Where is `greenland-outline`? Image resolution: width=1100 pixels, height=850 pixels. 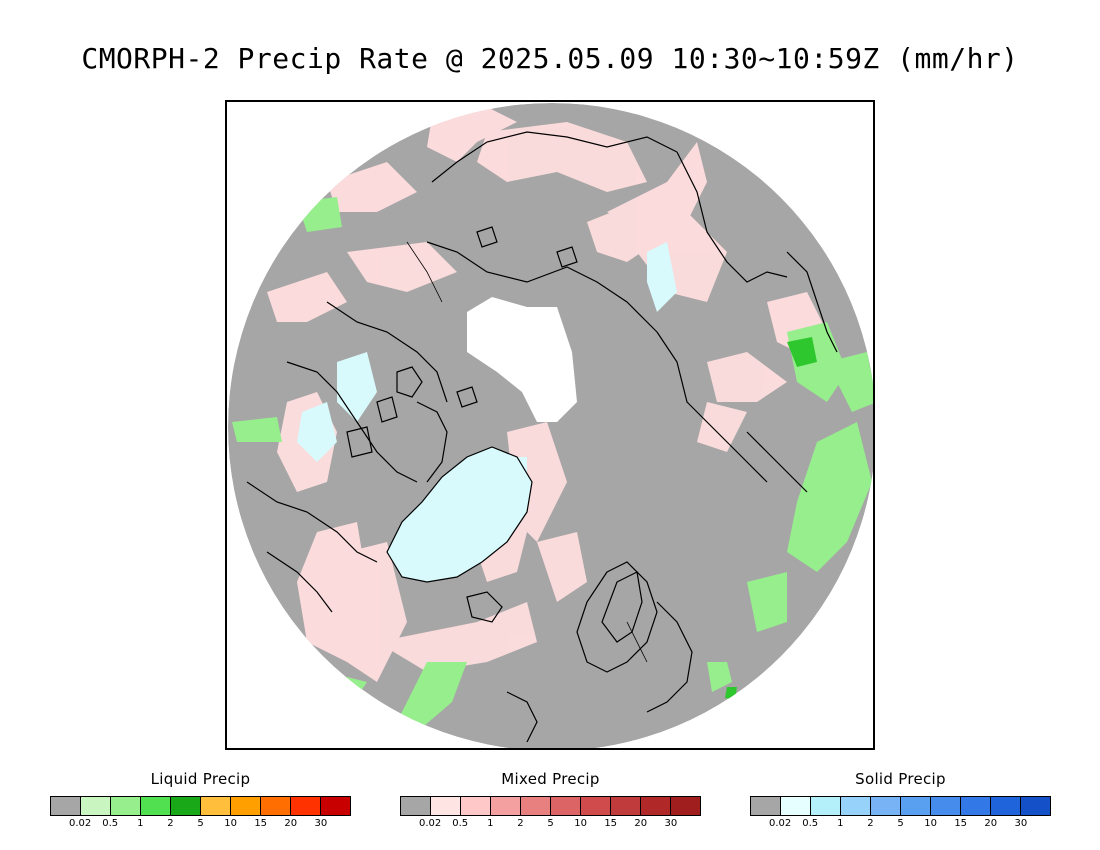
greenland-outline is located at coordinates (459, 514).